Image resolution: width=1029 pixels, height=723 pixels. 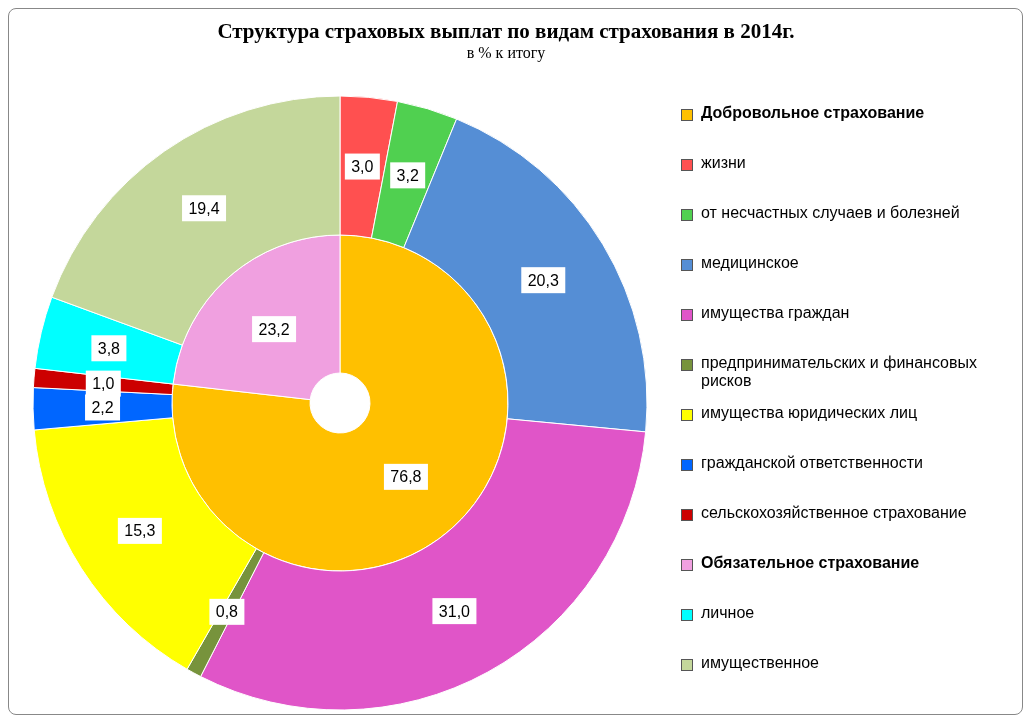 I want to click on legend-label: Обязательное страхование, so click(x=811, y=563).